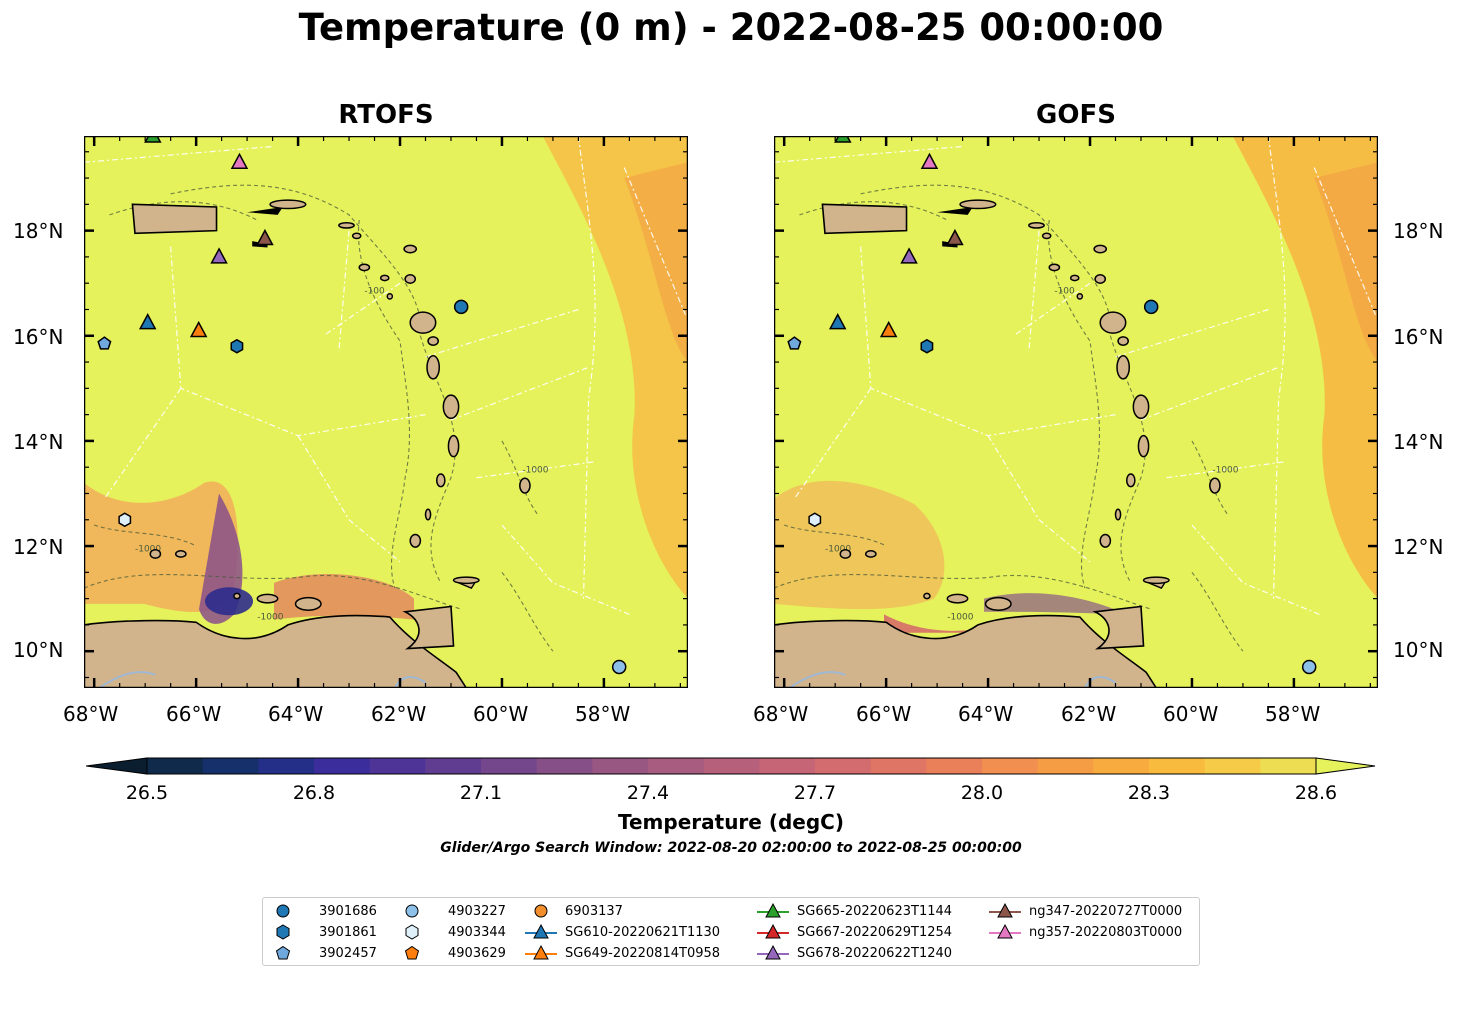 This screenshot has height=1014, width=1462. What do you see at coordinates (731, 27) in the screenshot?
I see `figure-title: Temperature (0 m) - 2022-08-25 00:00:00` at bounding box center [731, 27].